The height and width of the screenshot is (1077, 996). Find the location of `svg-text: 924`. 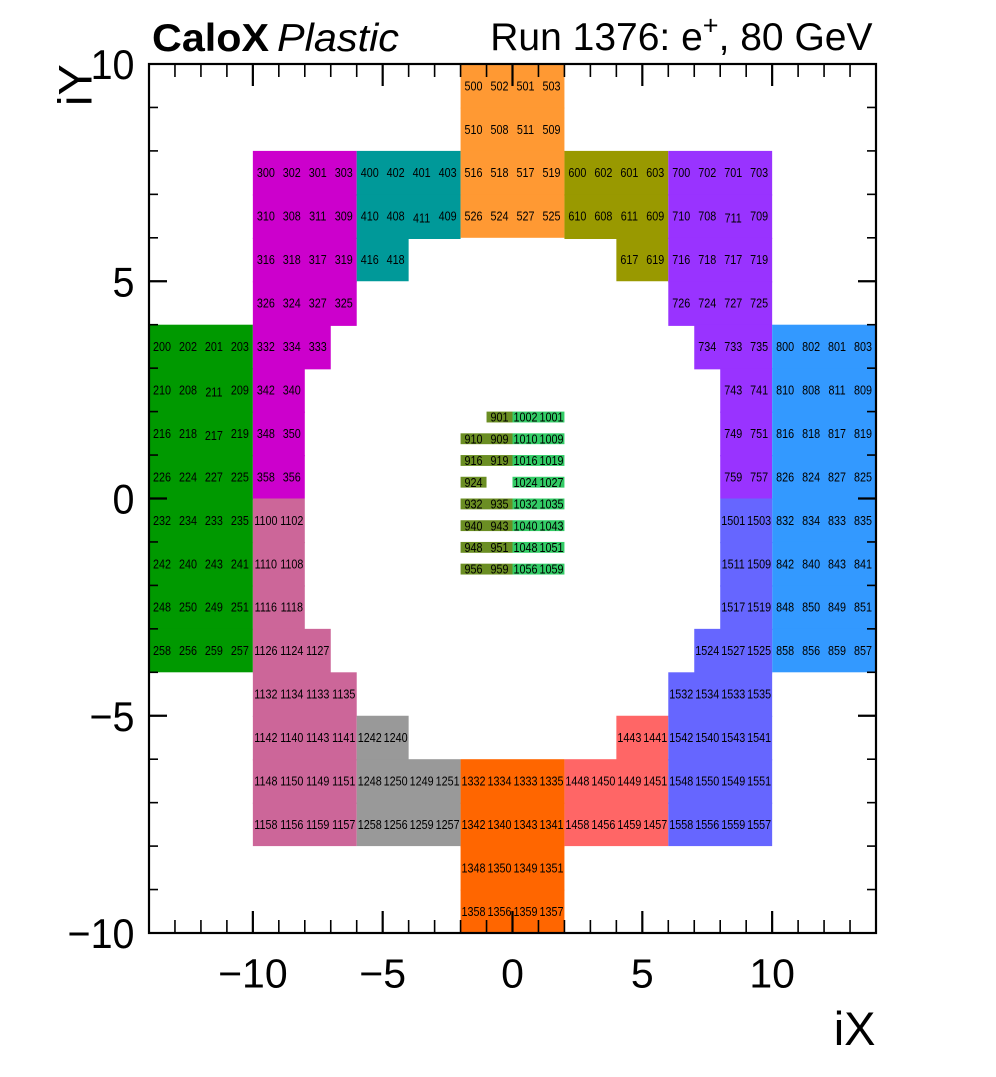

svg-text: 924 is located at coordinates (474, 482).